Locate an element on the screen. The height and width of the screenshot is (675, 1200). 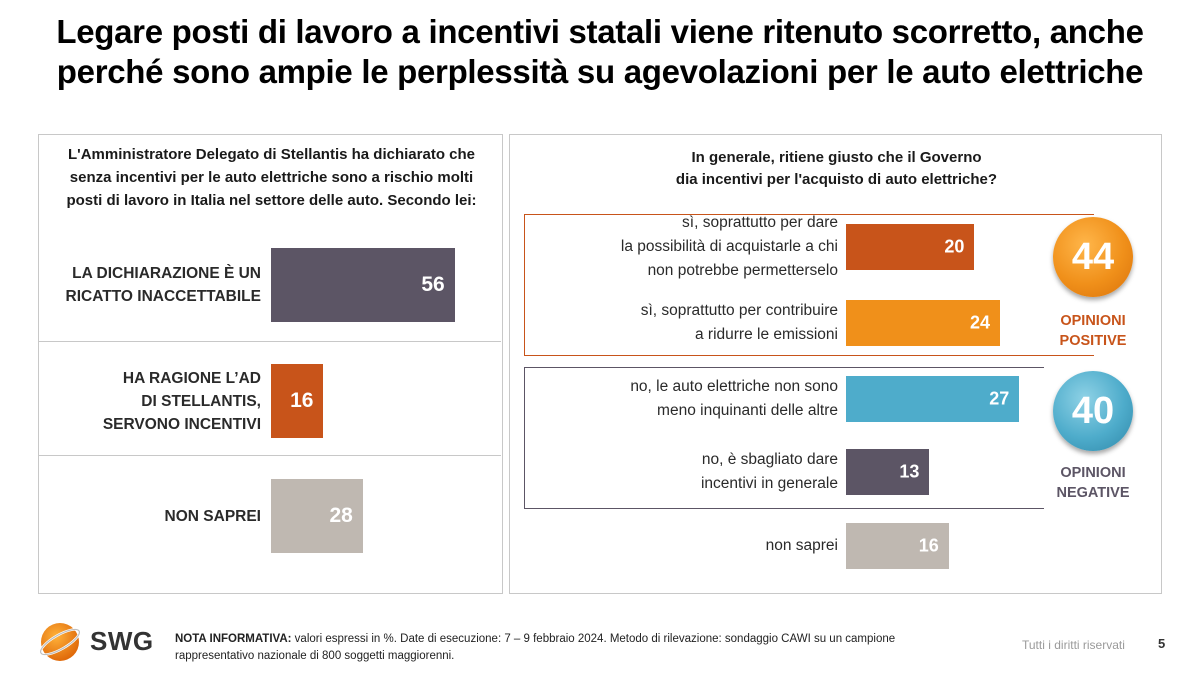
right-bar-label-line: sì, soprattutto per contribuire is located at coordinates (739, 310).